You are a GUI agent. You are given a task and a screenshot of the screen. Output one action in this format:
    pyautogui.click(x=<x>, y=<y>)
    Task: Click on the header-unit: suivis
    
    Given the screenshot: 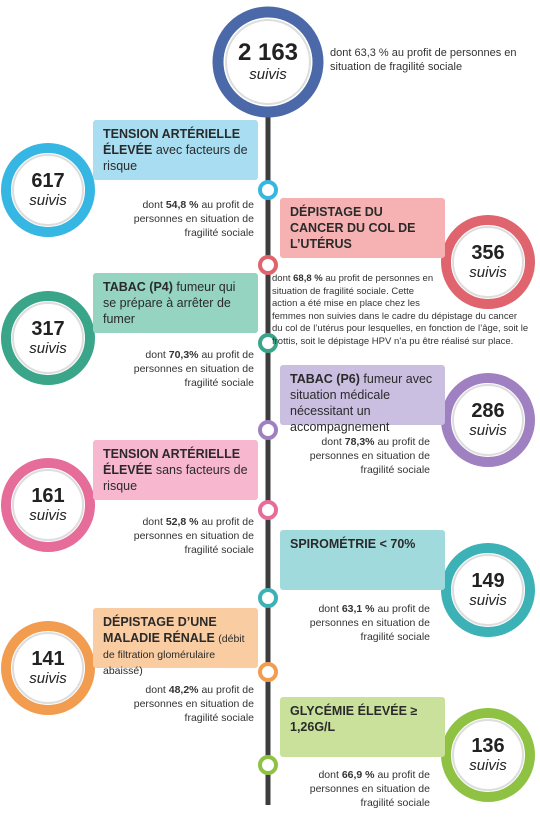 What is the action you would take?
    pyautogui.click(x=268, y=74)
    